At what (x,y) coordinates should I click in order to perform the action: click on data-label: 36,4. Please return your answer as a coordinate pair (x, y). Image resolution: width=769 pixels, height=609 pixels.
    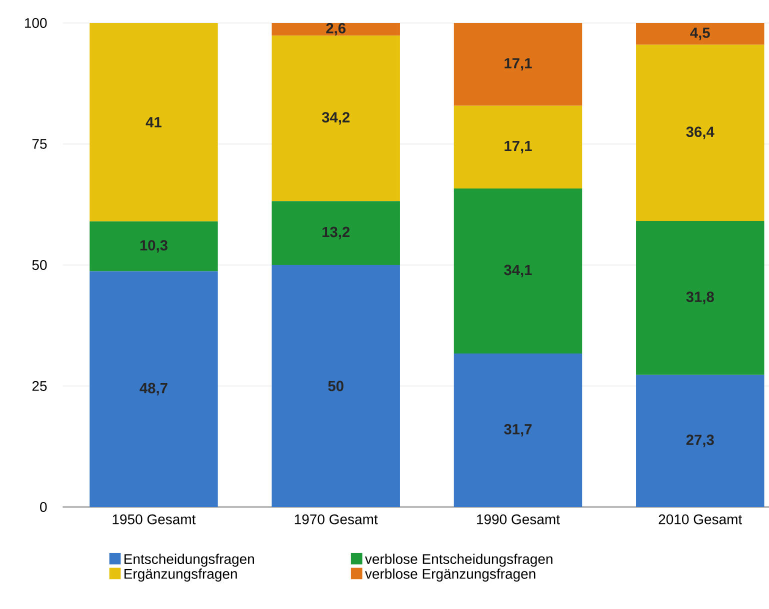
    Looking at the image, I should click on (700, 133).